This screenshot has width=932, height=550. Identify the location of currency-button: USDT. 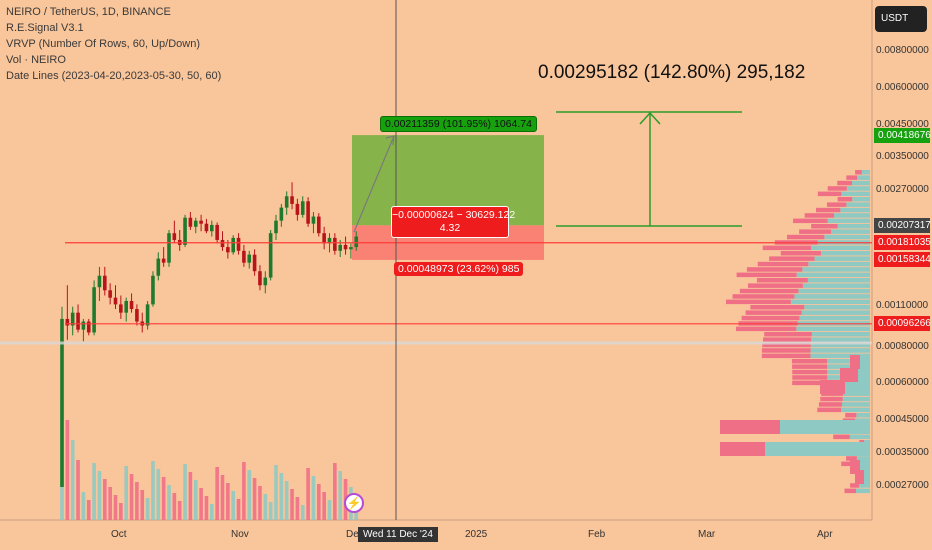
(901, 19).